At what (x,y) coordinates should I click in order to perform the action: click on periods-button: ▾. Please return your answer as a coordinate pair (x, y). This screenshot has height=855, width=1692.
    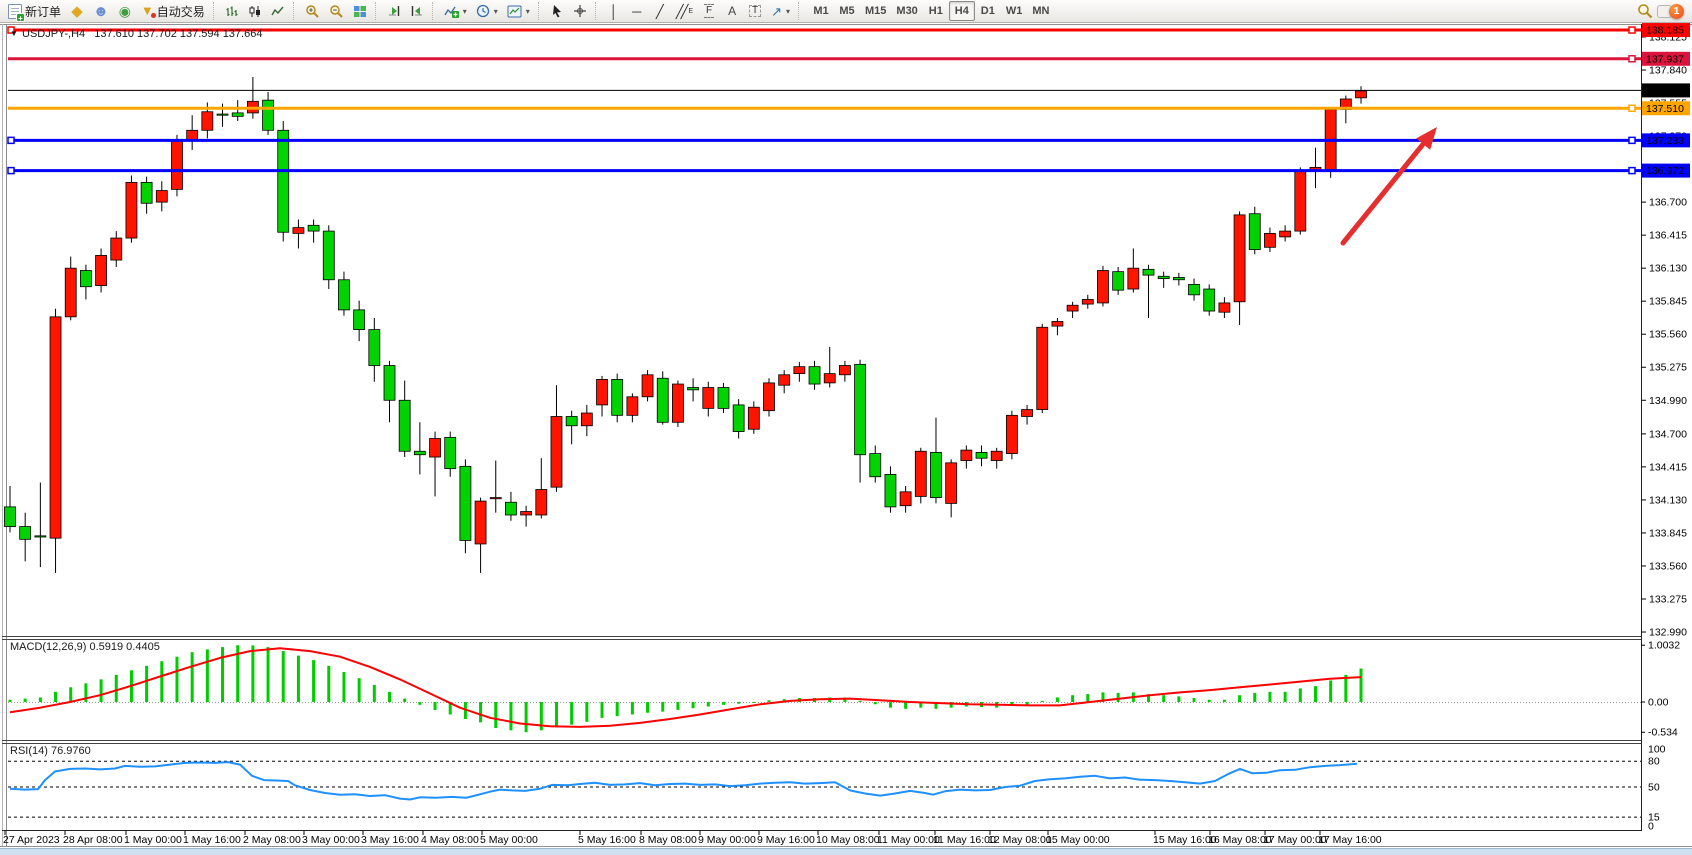
    Looking at the image, I should click on (487, 11).